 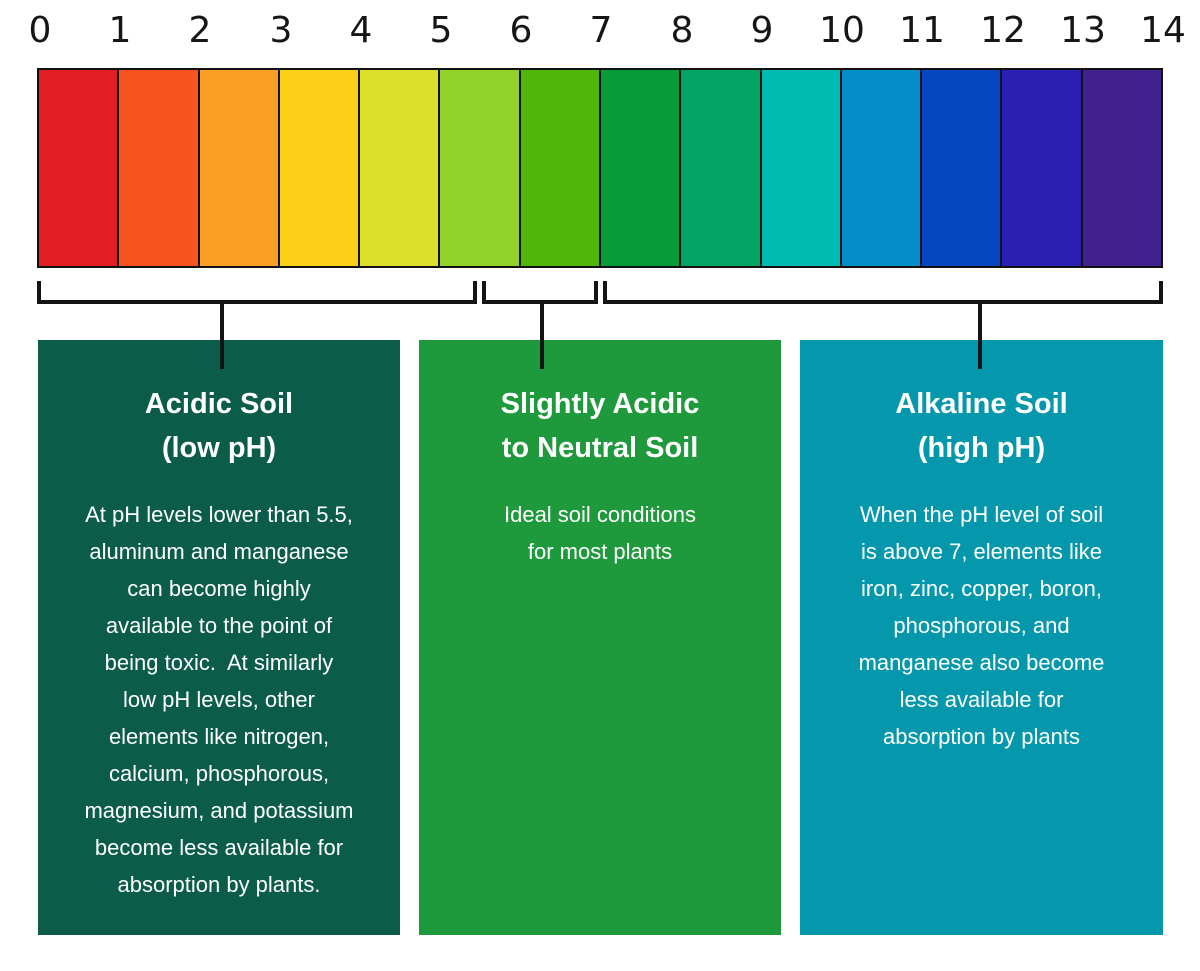 I want to click on ph-tick-label-9: 9, so click(x=762, y=30).